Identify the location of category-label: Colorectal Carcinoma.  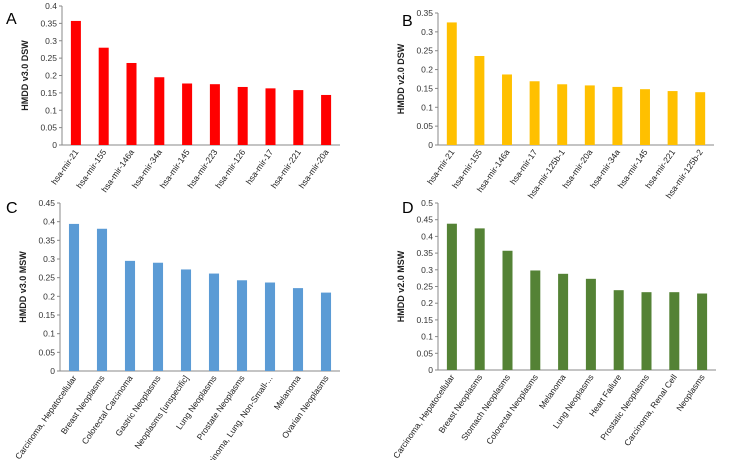
(107, 409).